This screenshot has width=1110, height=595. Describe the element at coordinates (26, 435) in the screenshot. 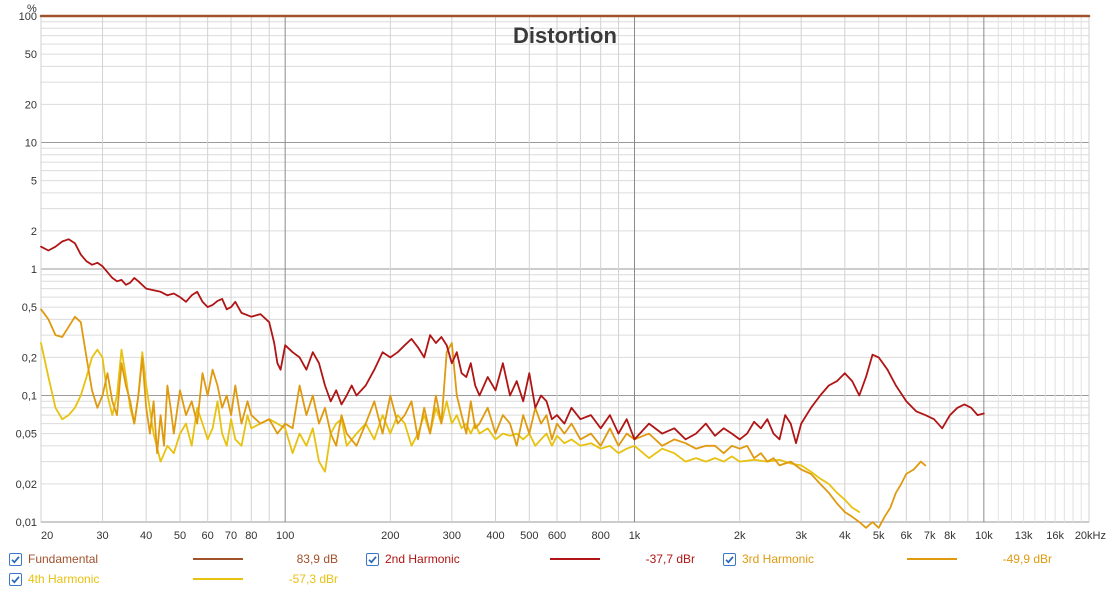

I see `y-tick-label: 0,05` at that location.